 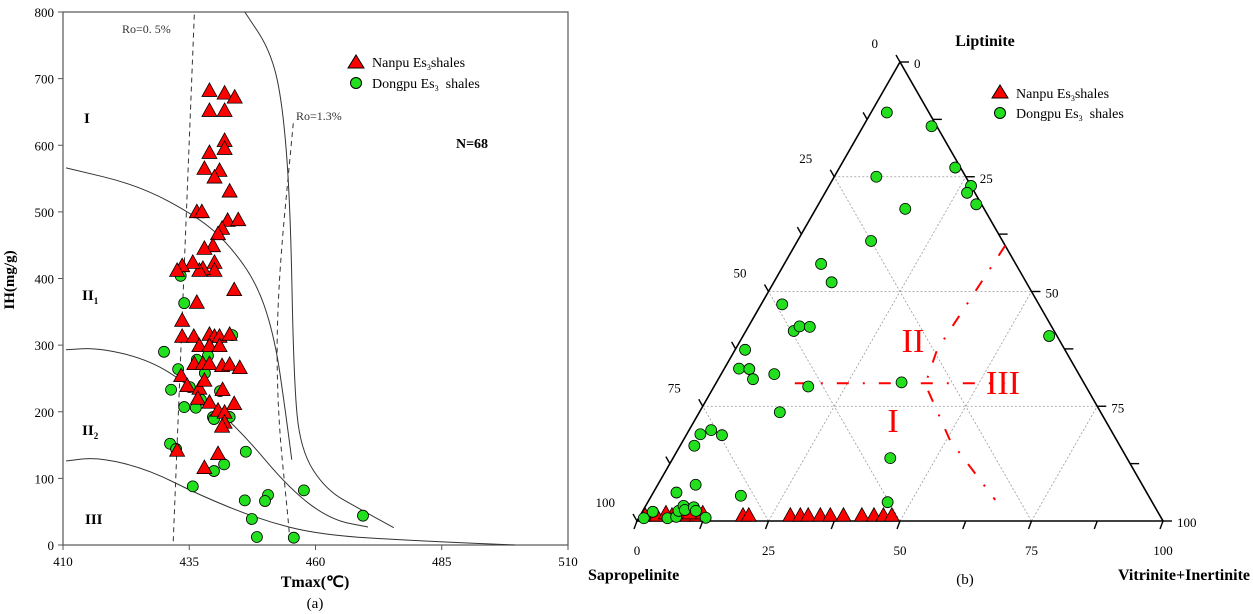 I want to click on x-tick-label: 485, so click(x=442, y=561).